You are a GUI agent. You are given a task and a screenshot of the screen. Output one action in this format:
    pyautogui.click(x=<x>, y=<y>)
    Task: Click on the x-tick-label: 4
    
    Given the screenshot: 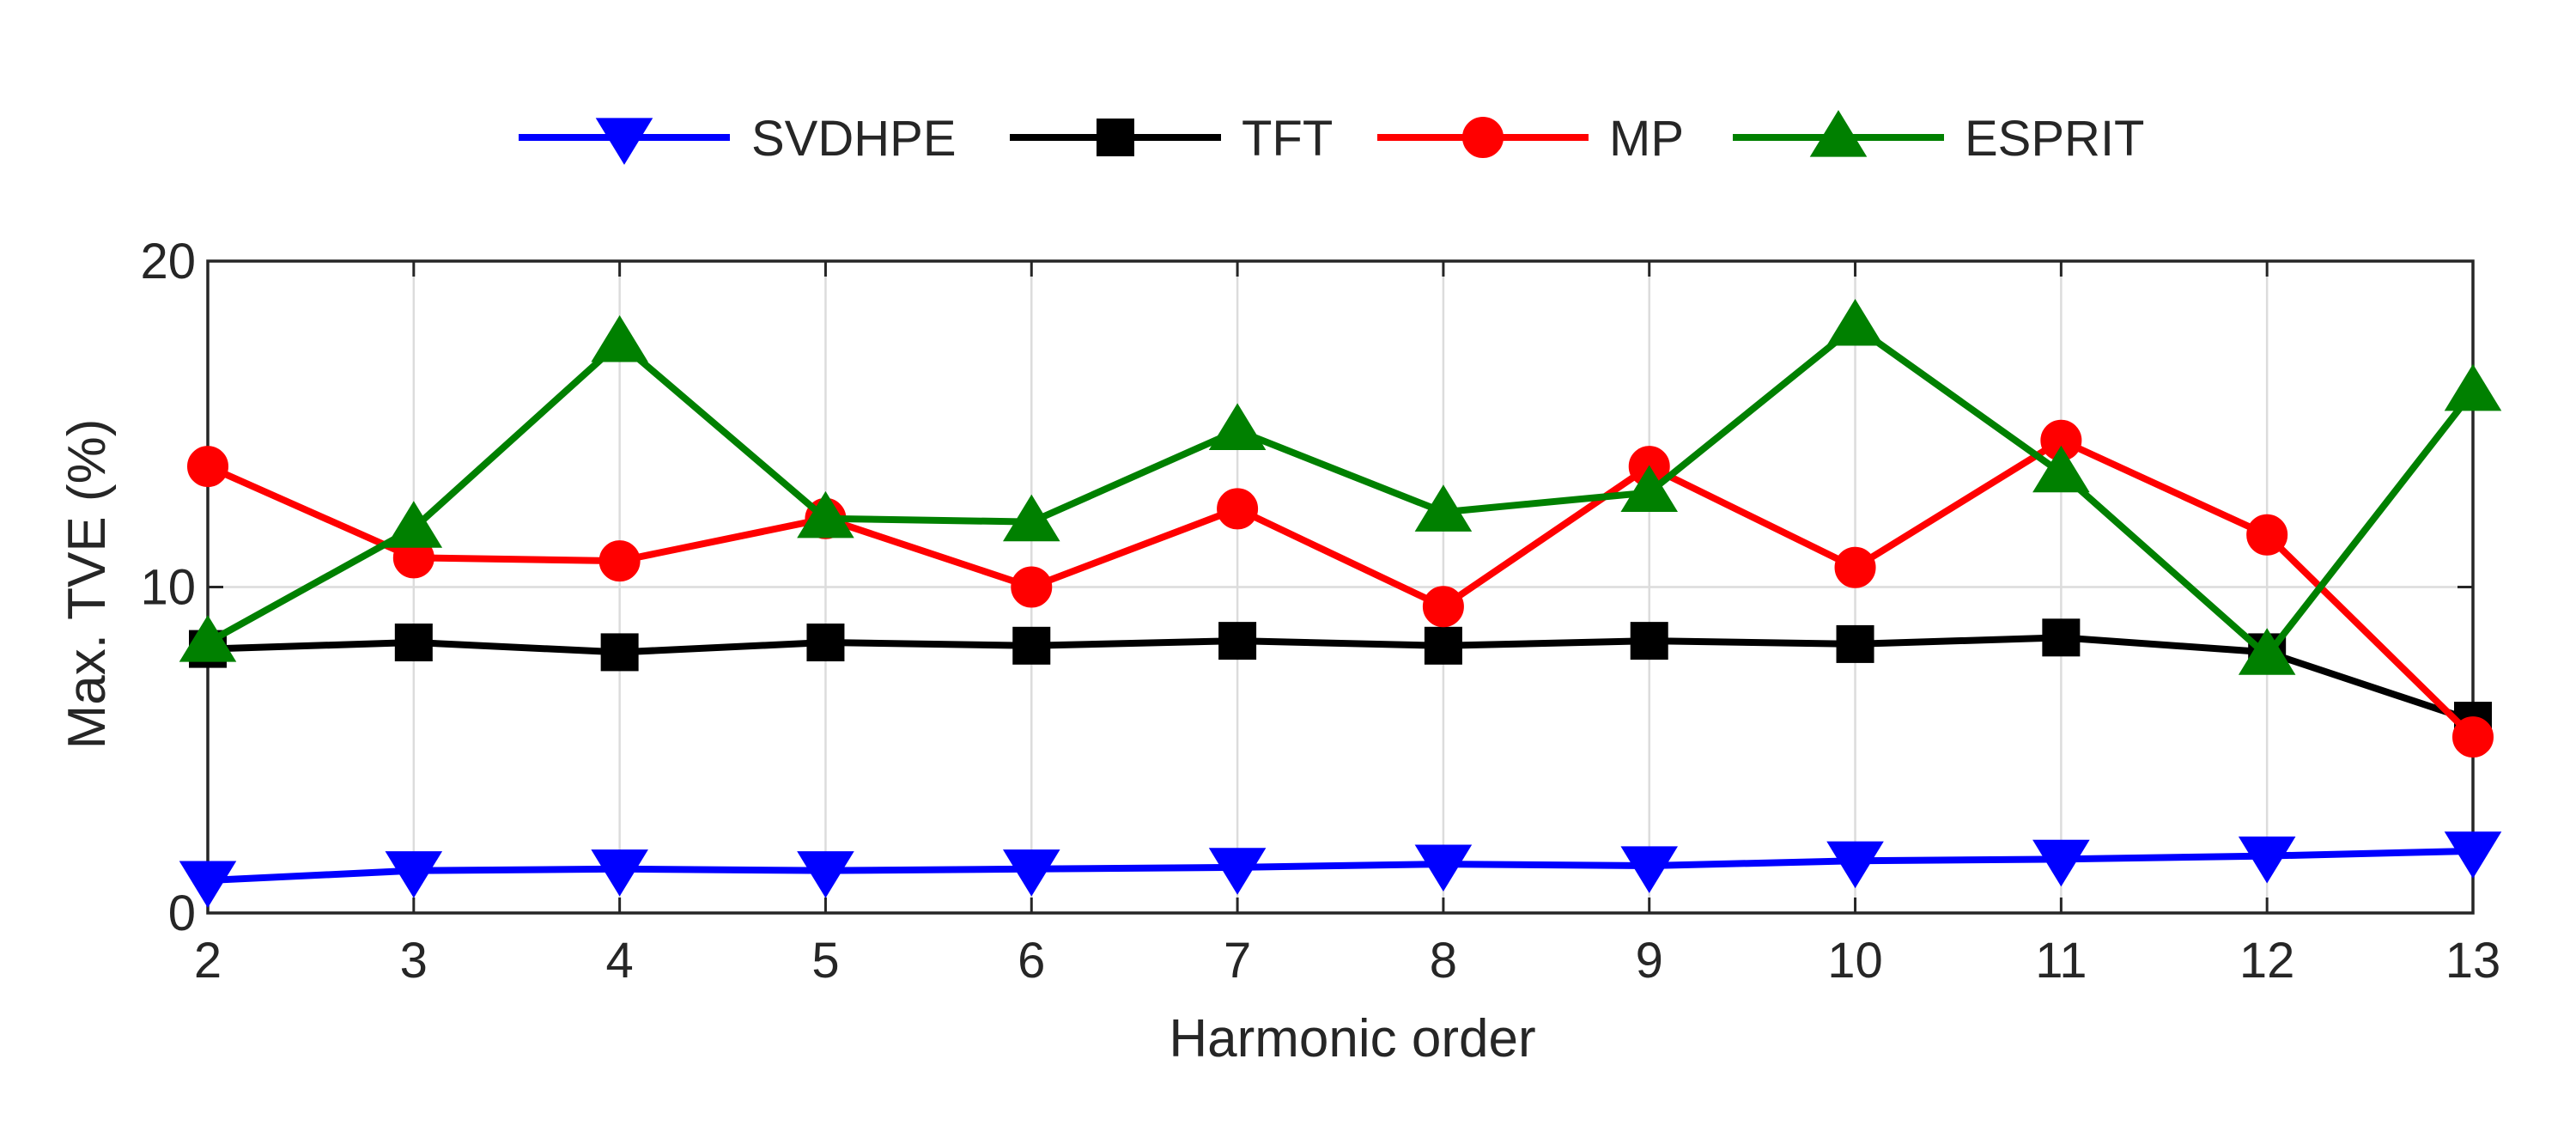 What is the action you would take?
    pyautogui.click(x=620, y=961)
    